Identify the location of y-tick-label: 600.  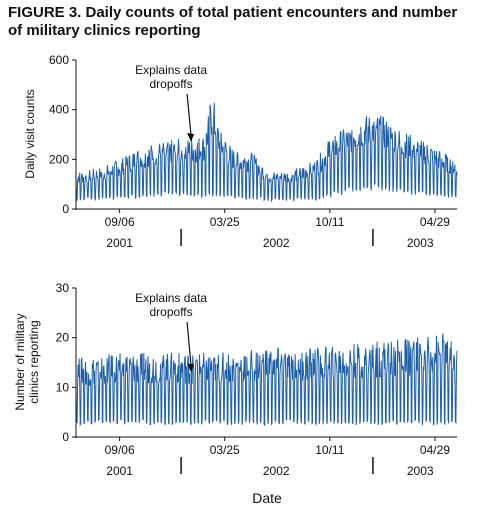
(59, 60).